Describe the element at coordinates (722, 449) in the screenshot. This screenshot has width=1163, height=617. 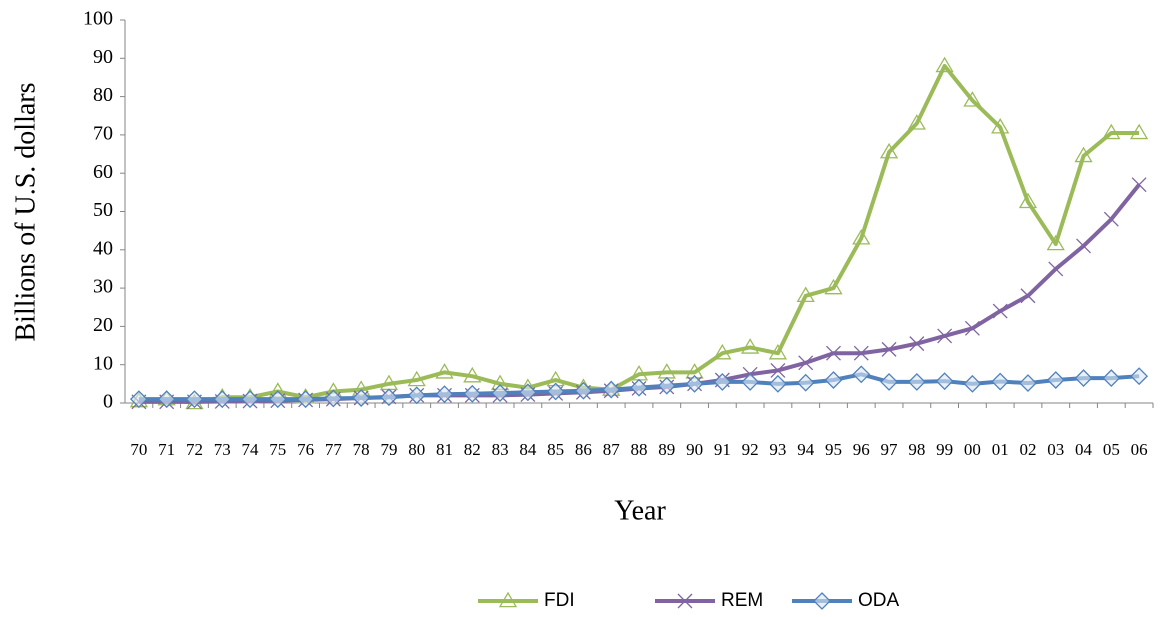
I see `x-tick-label: 91` at that location.